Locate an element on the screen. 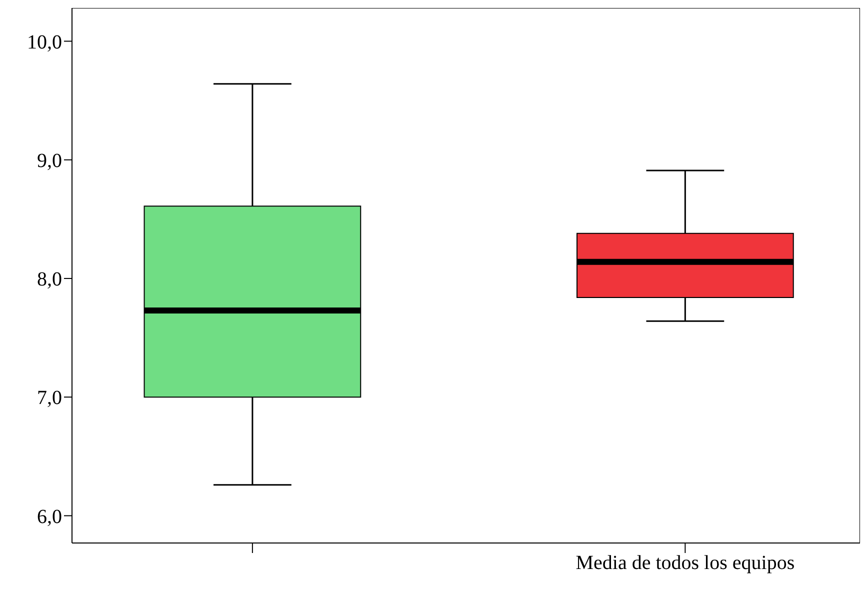  x-tick-label: Media de todos los equipos is located at coordinates (685, 563).